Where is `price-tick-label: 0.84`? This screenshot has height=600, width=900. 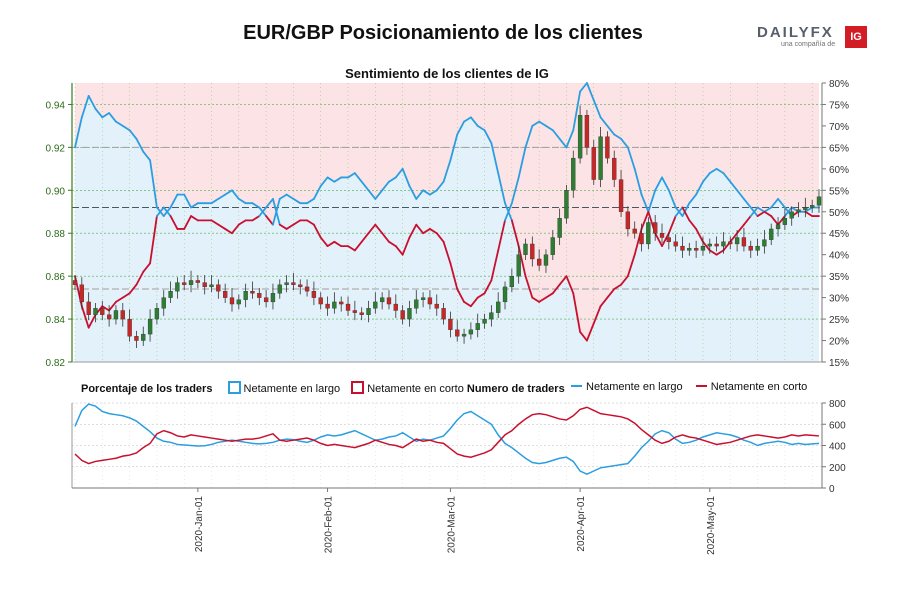 price-tick-label: 0.84 is located at coordinates (56, 320).